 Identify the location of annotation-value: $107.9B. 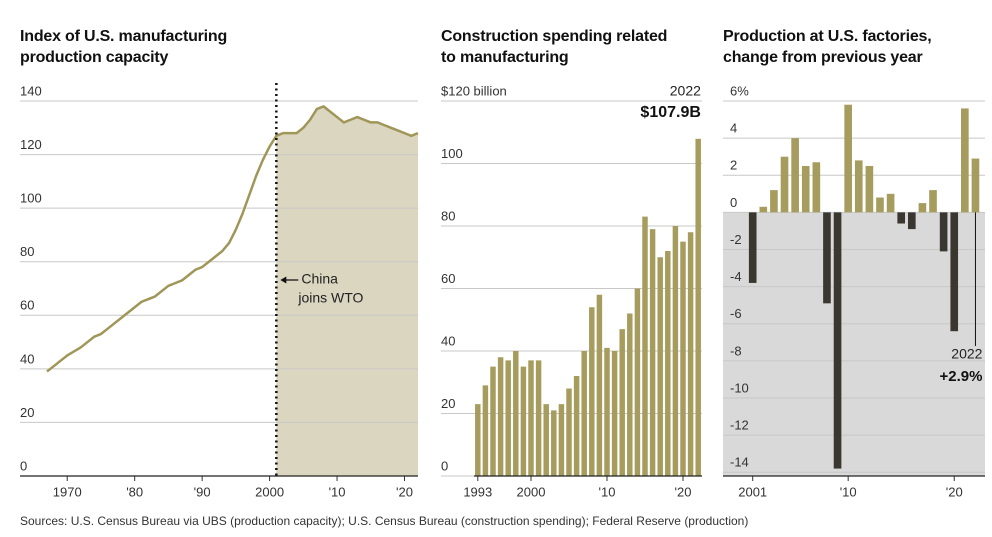
(670, 112).